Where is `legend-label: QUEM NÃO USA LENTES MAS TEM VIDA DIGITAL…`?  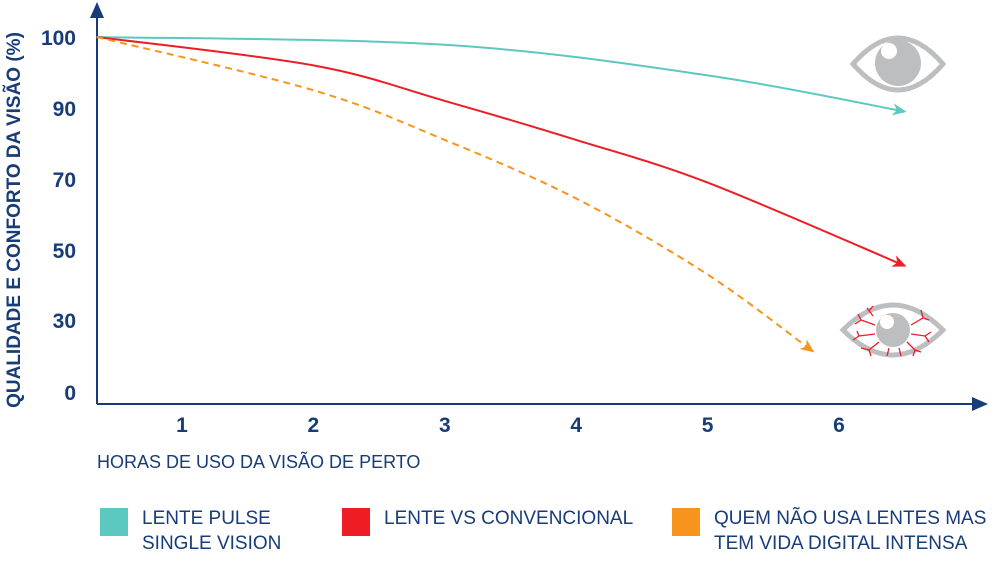 legend-label: QUEM NÃO USA LENTES MAS TEM VIDA DIGITAL… is located at coordinates (850, 531).